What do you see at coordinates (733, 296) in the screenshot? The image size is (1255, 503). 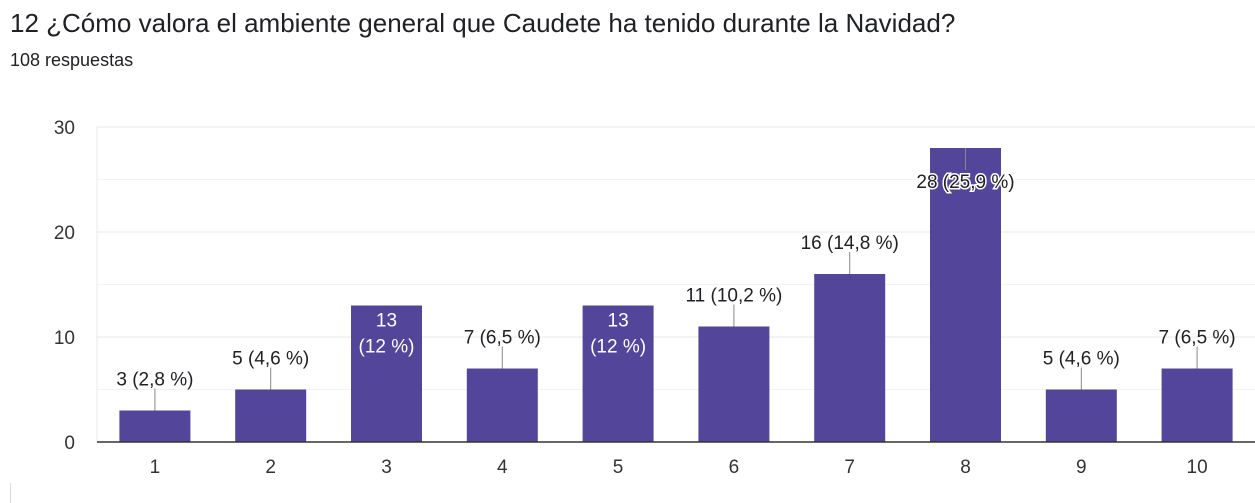 I see `data-label: 11 (10,2 %)` at bounding box center [733, 296].